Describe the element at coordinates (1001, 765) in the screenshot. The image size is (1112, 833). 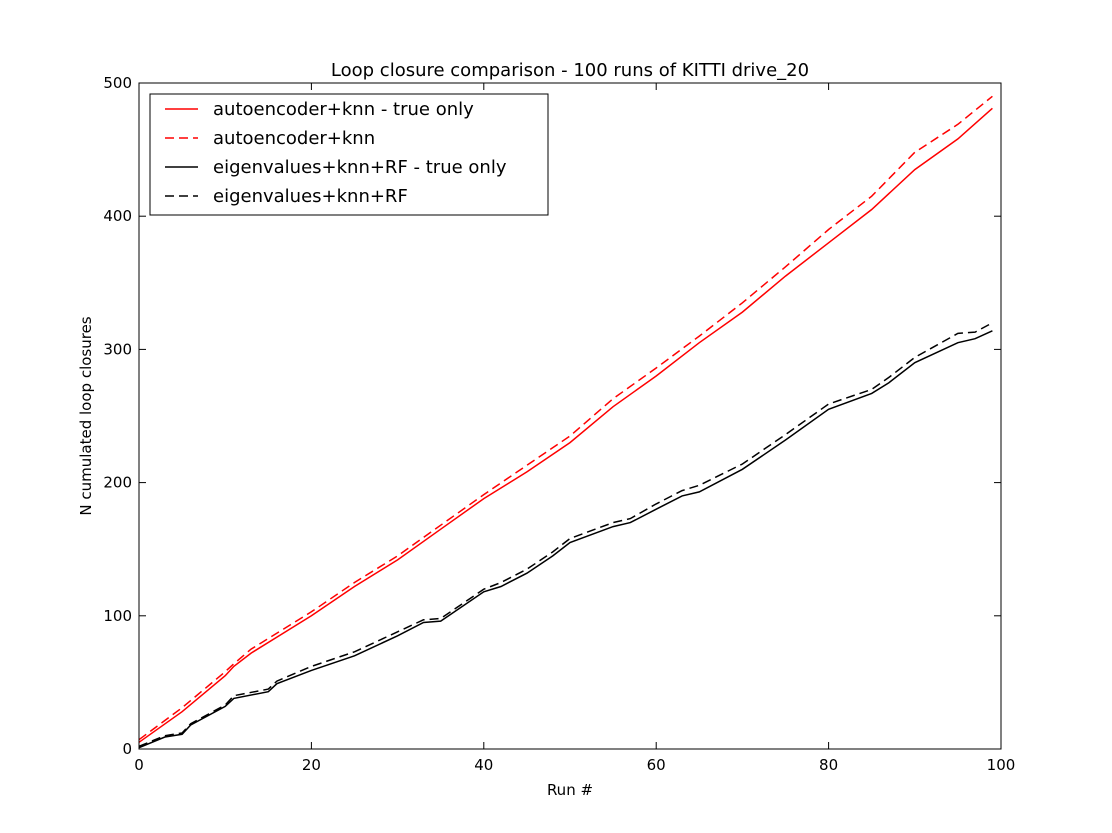
I see `x-tick-label: 100` at that location.